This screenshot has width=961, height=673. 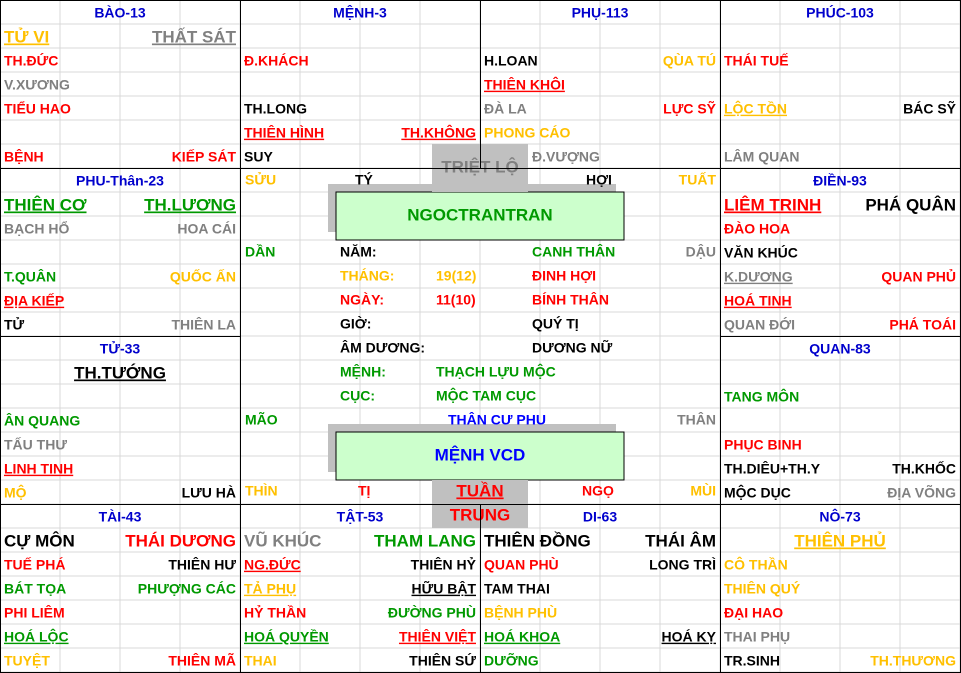 What do you see at coordinates (930, 108) in the screenshot?
I see `star-label: BÁC SỸ` at bounding box center [930, 108].